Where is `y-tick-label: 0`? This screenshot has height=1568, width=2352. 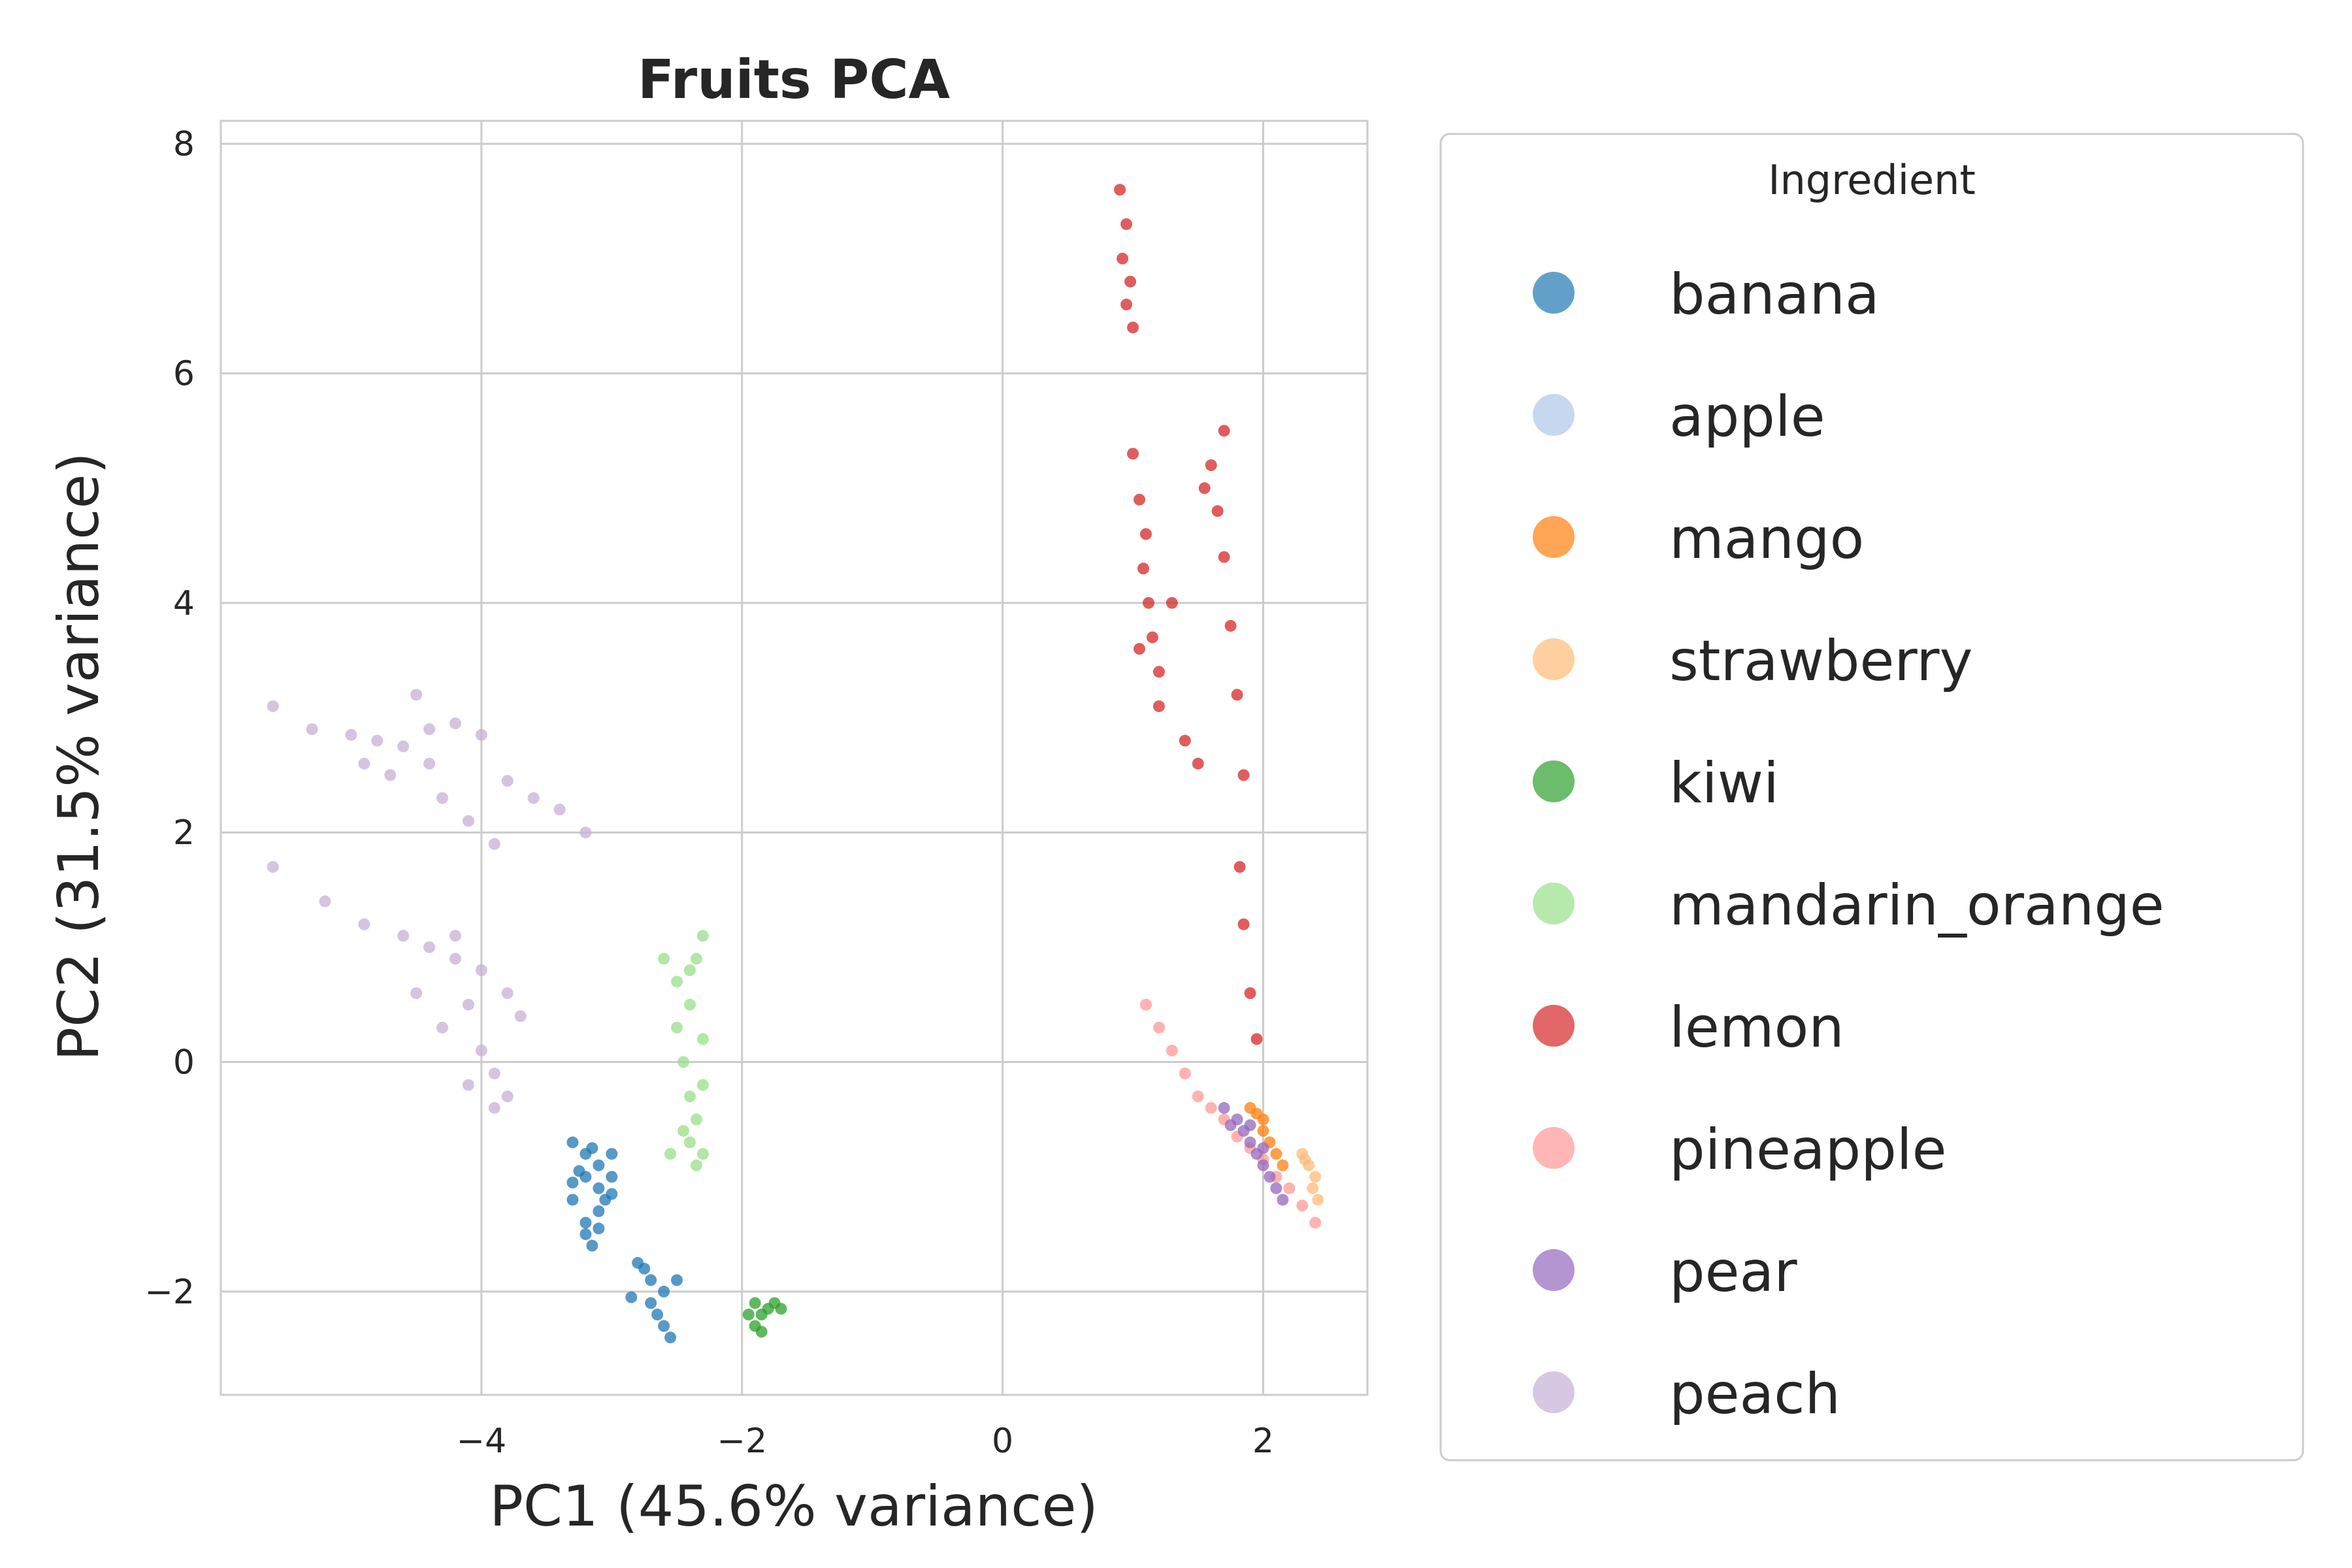
y-tick-label: 0 is located at coordinates (184, 1063).